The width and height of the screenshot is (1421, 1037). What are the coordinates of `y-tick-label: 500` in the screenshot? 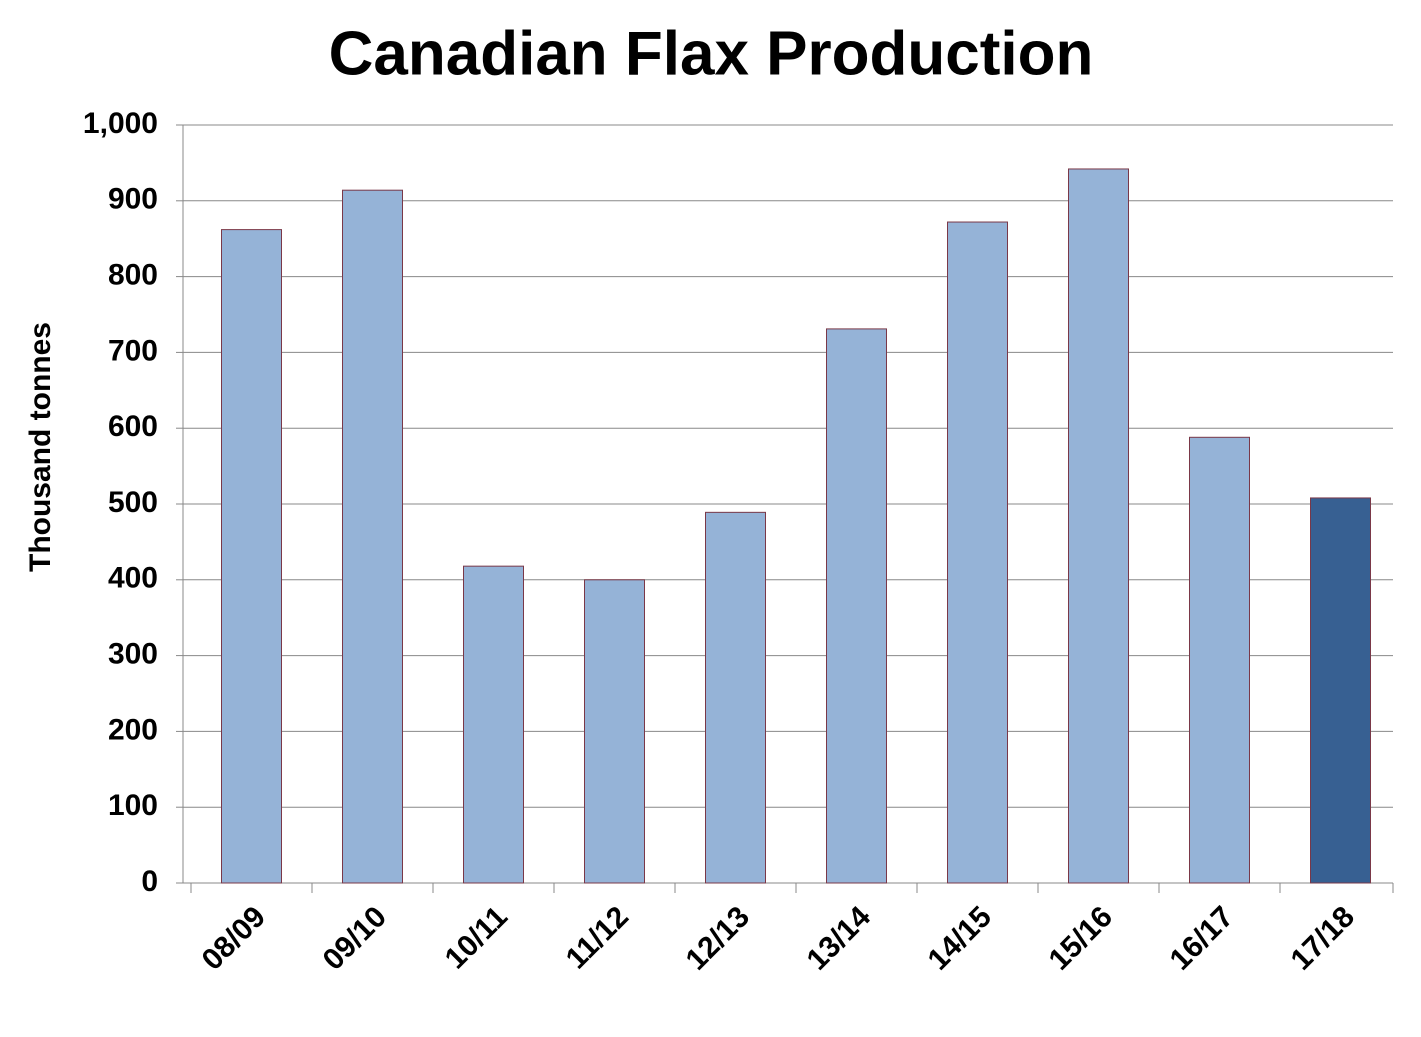 It's located at (133, 502).